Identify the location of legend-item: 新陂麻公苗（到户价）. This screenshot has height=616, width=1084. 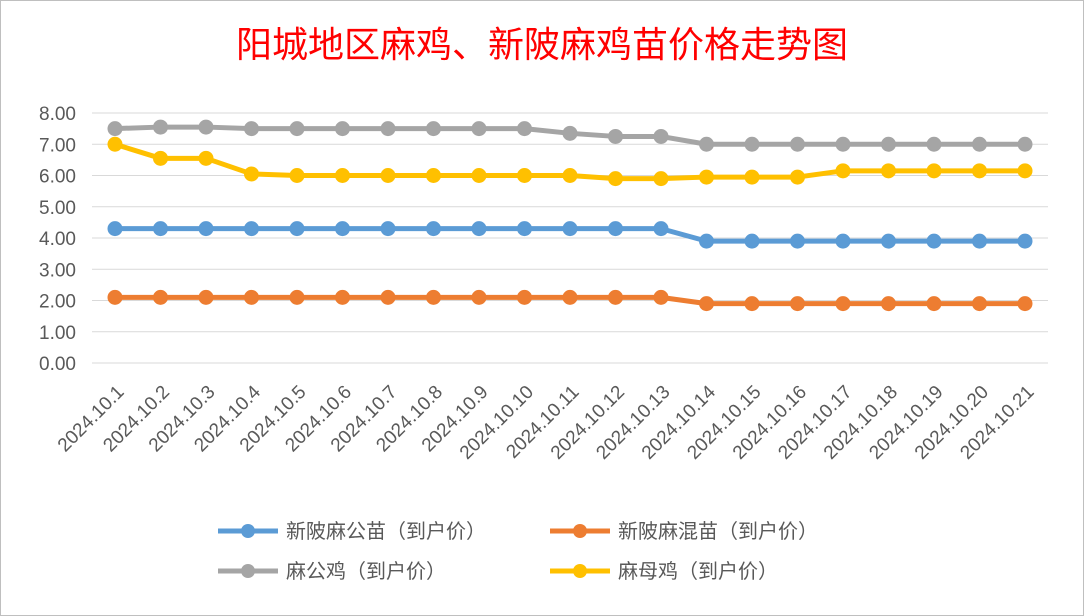
(352, 531).